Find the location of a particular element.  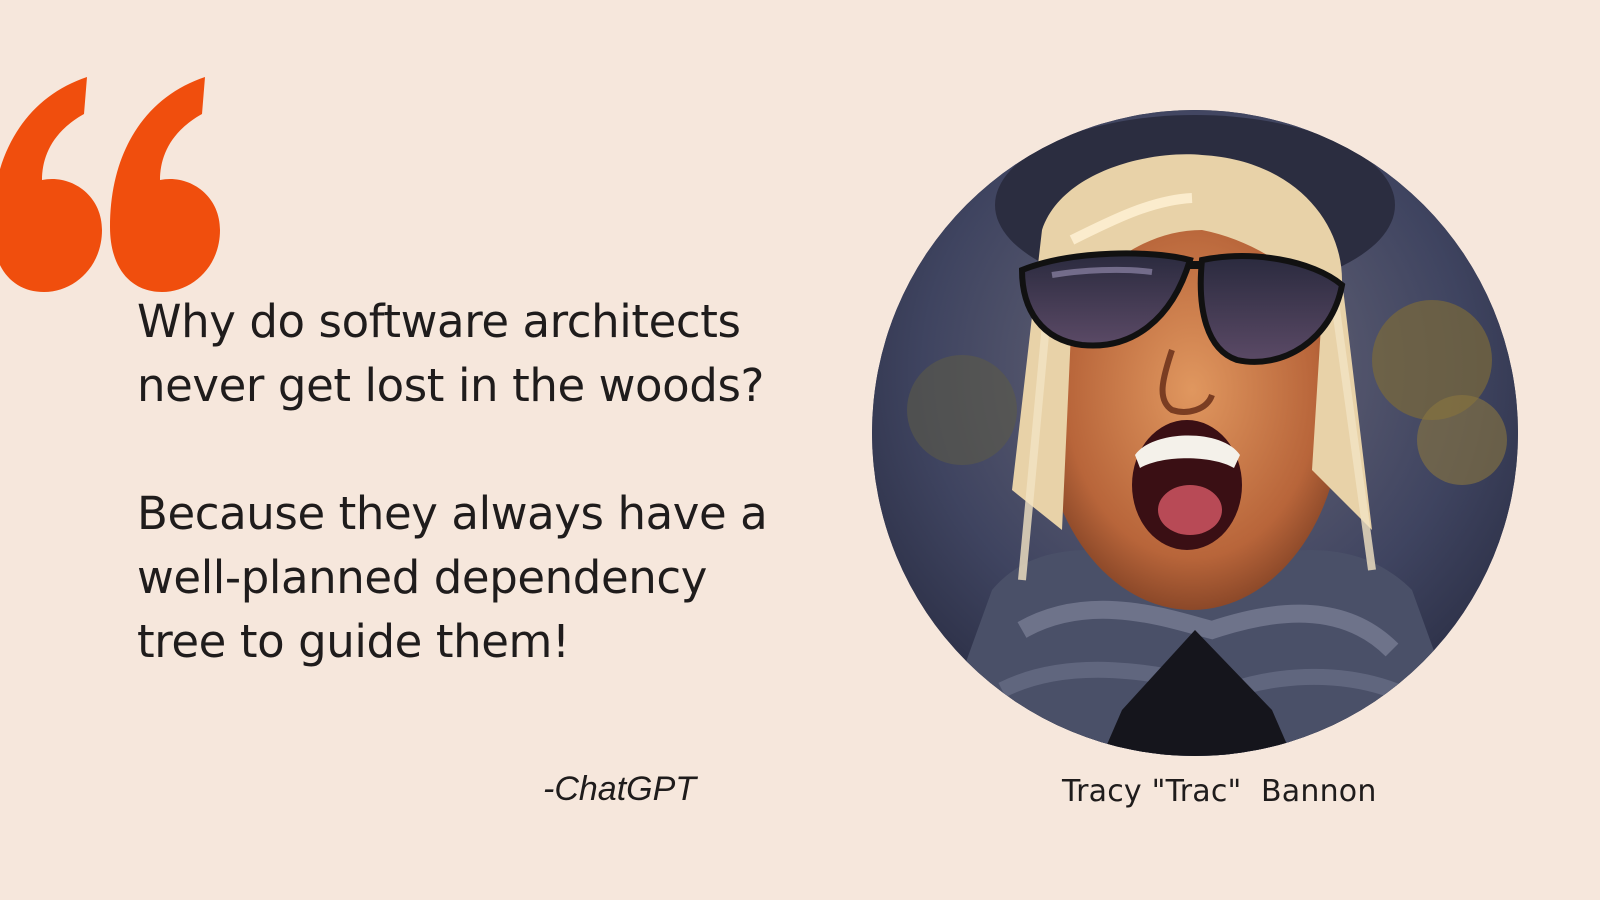

quote-attribution: -ChatGPT is located at coordinates (620, 789).